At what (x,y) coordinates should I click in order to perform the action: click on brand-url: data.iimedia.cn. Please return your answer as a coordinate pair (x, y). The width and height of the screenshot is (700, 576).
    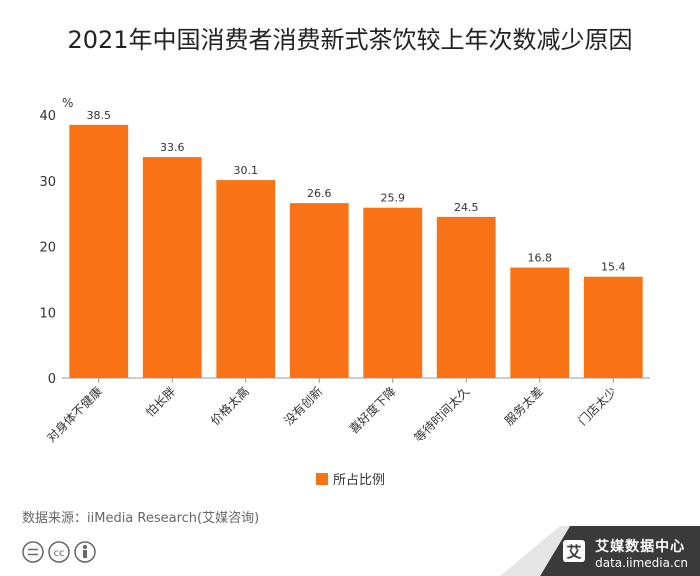
    Looking at the image, I should click on (641, 563).